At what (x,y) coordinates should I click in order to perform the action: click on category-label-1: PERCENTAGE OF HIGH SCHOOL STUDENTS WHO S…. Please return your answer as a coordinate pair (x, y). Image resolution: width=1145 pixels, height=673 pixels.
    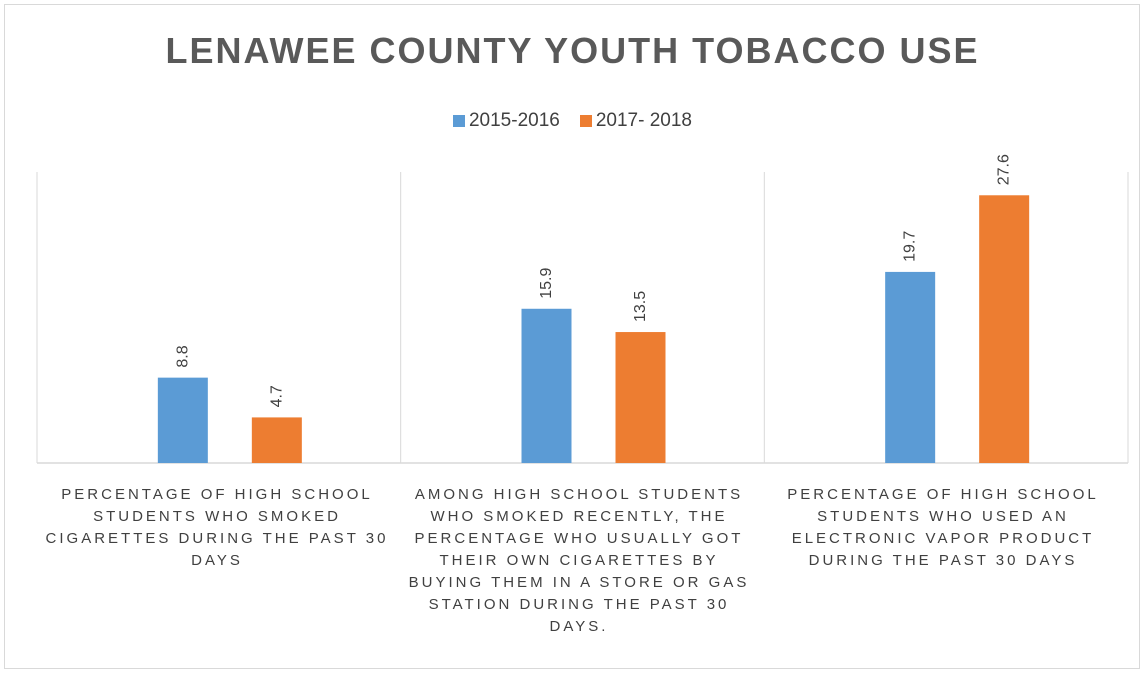
    Looking at the image, I should click on (217, 527).